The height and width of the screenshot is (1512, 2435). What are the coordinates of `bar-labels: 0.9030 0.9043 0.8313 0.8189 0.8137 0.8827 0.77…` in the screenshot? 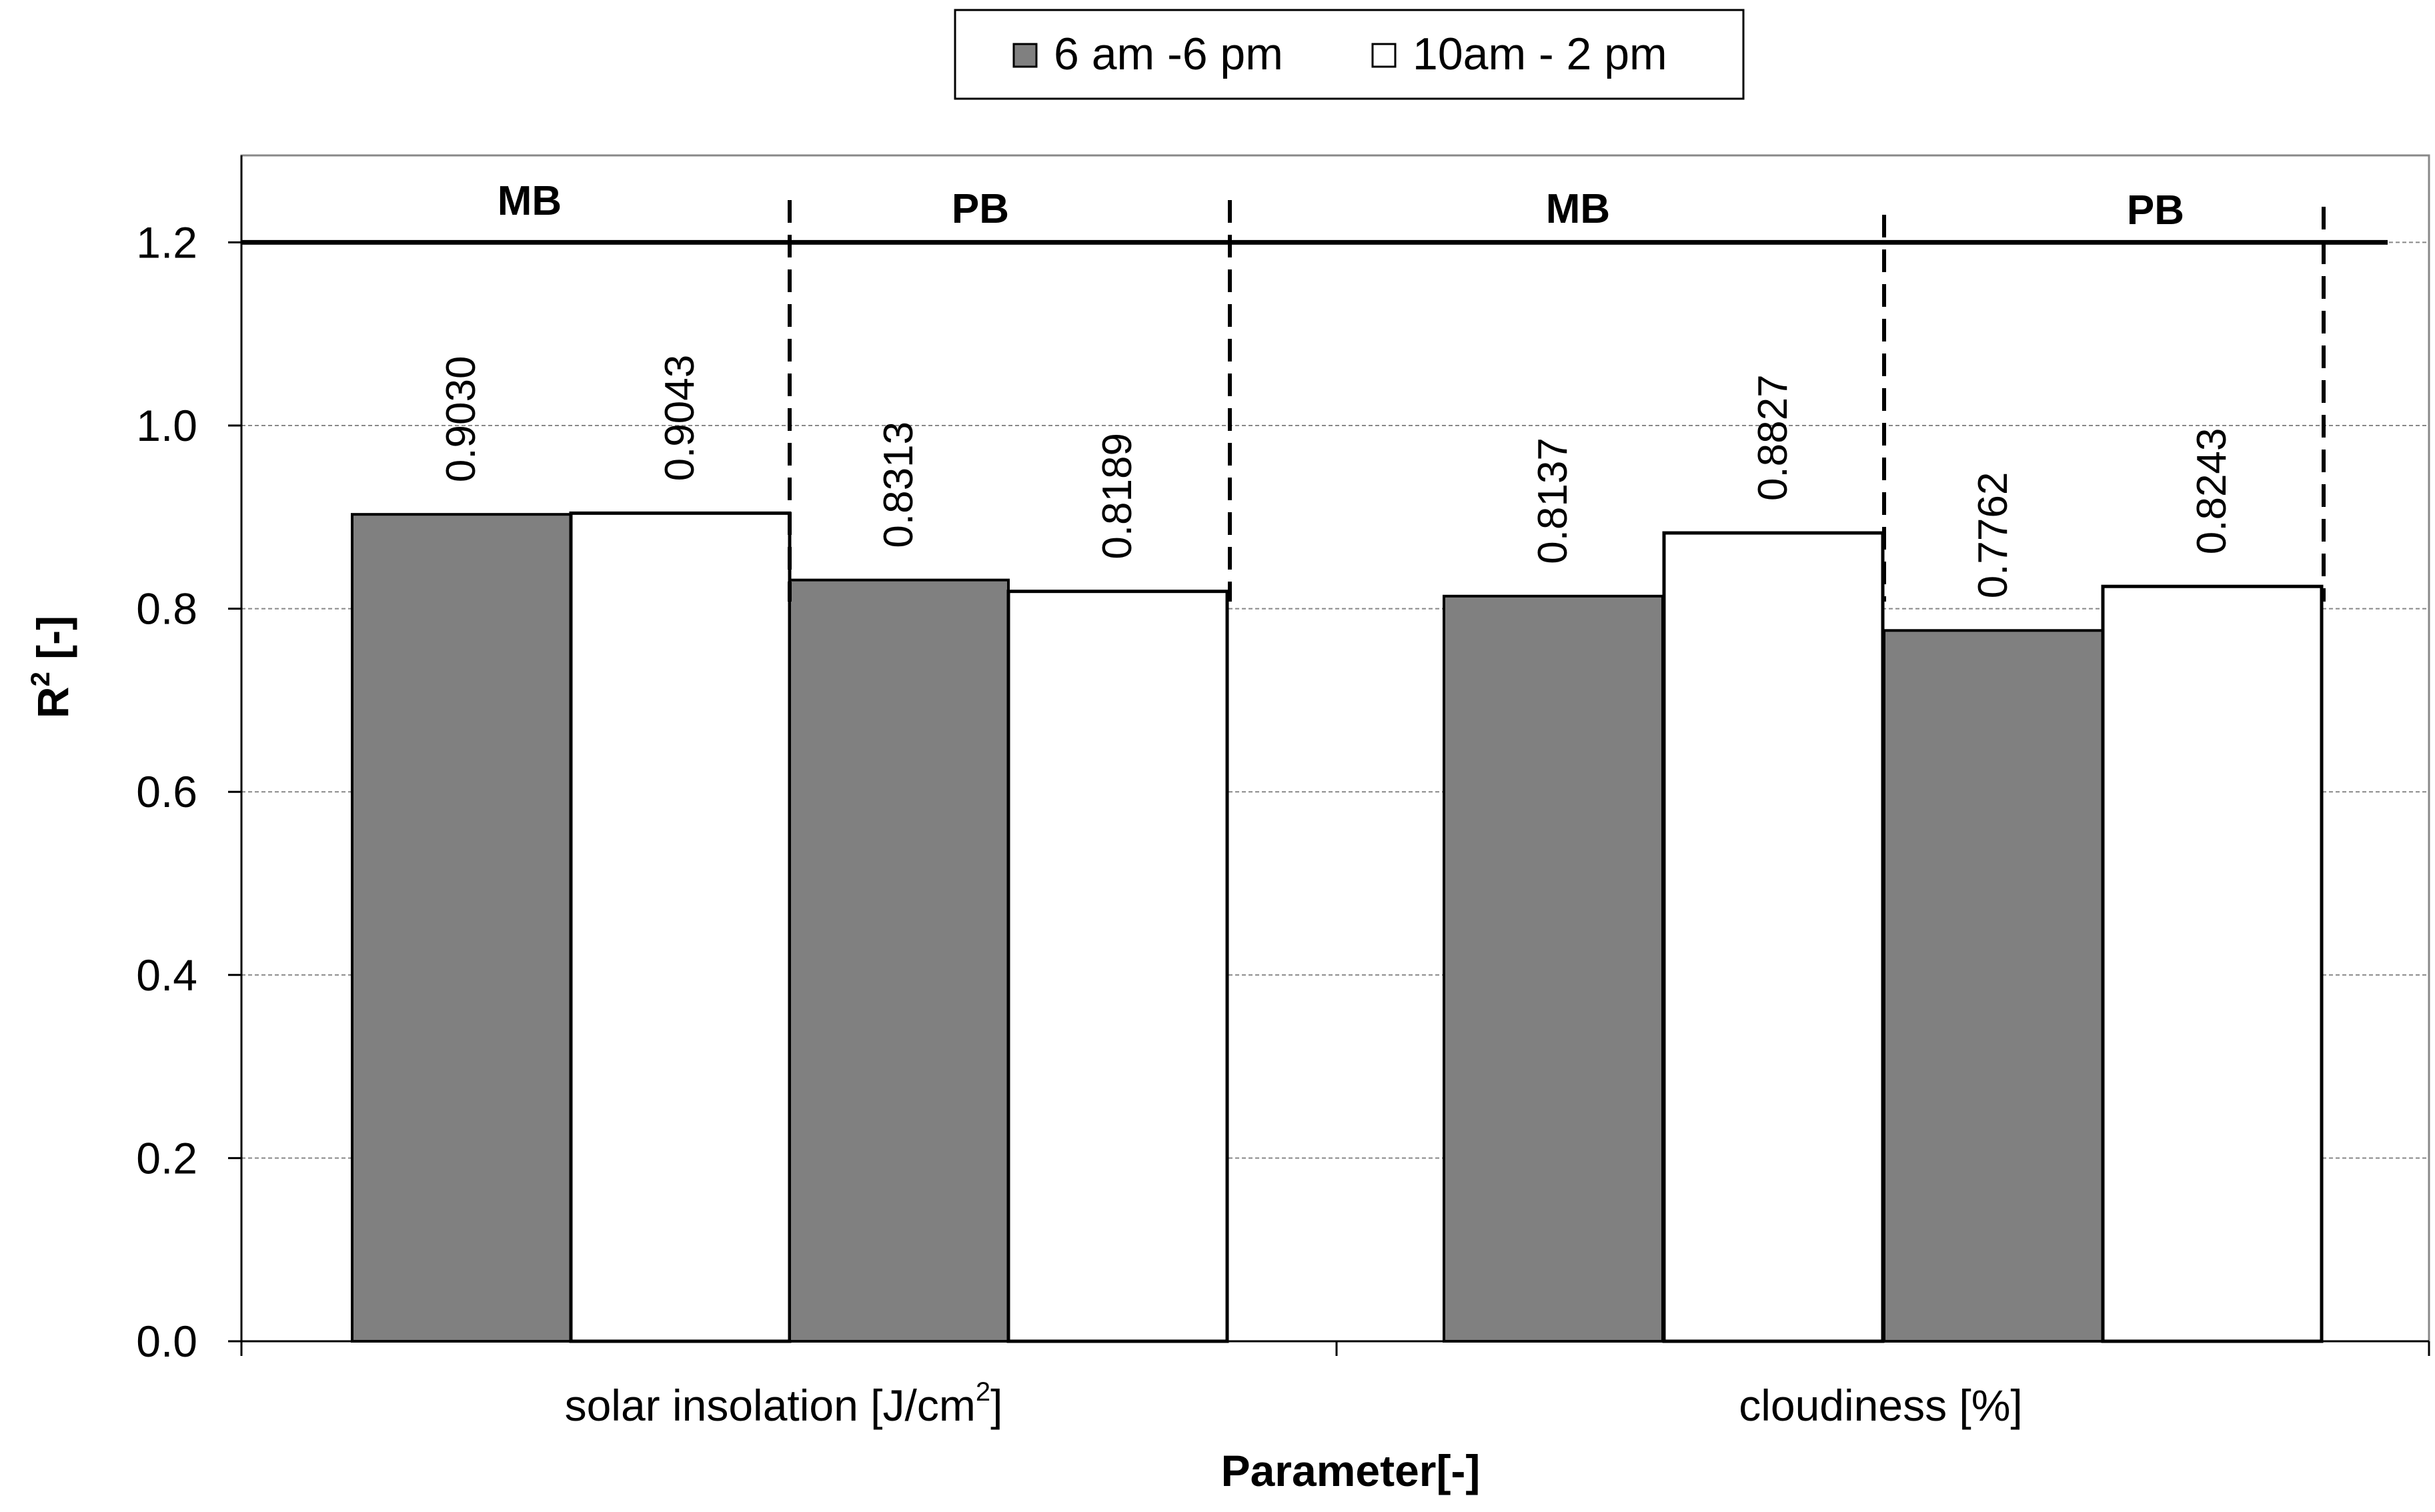 It's located at (1337, 477).